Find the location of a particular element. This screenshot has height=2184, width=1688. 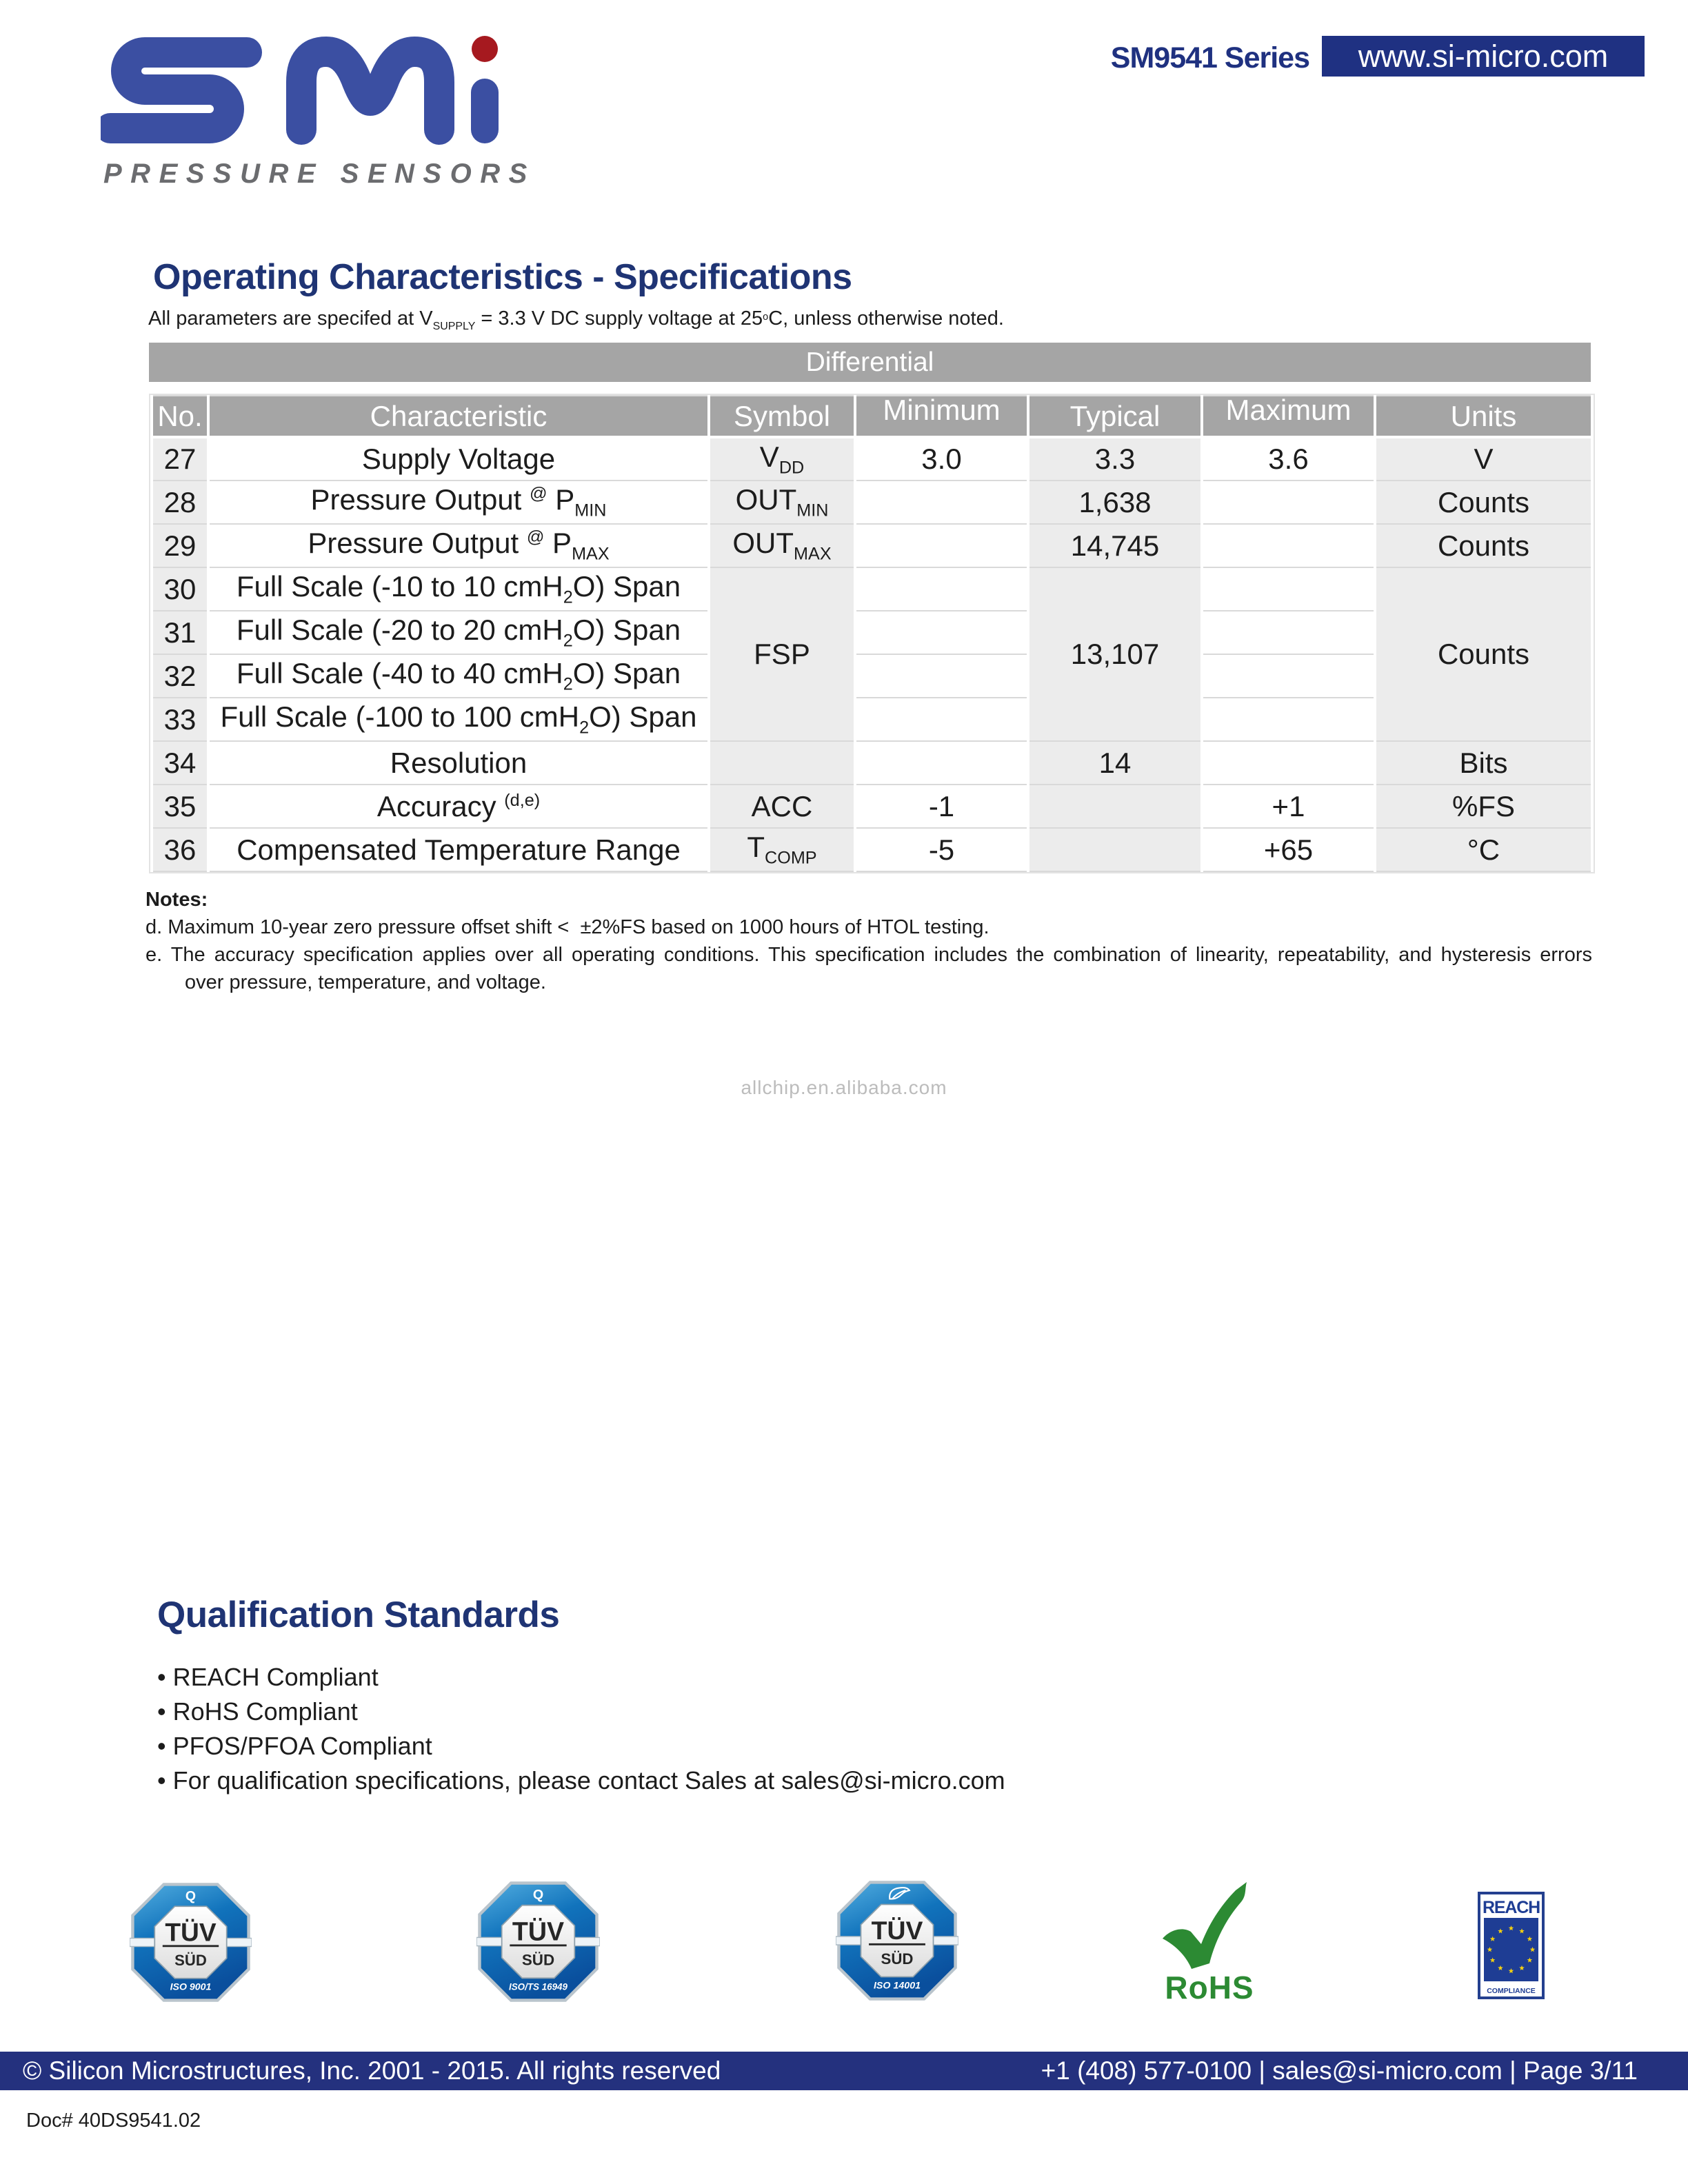

cell-units: %FS is located at coordinates (1484, 806).